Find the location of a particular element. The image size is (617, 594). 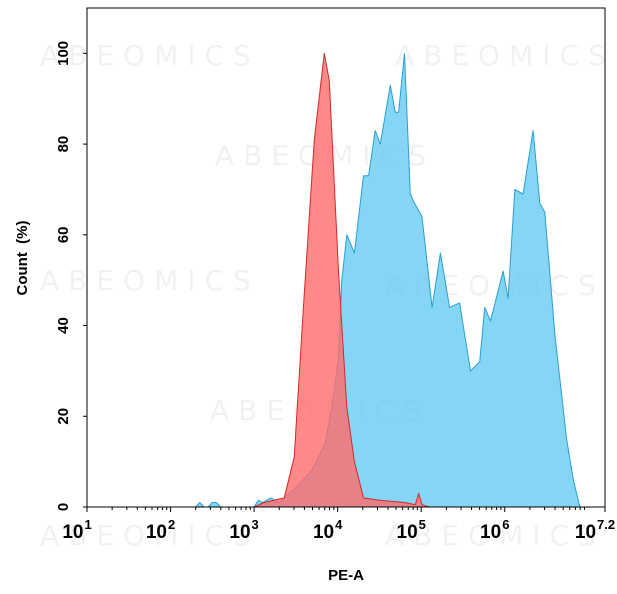

x-tick-label: 10⁶ is located at coordinates (494, 530).